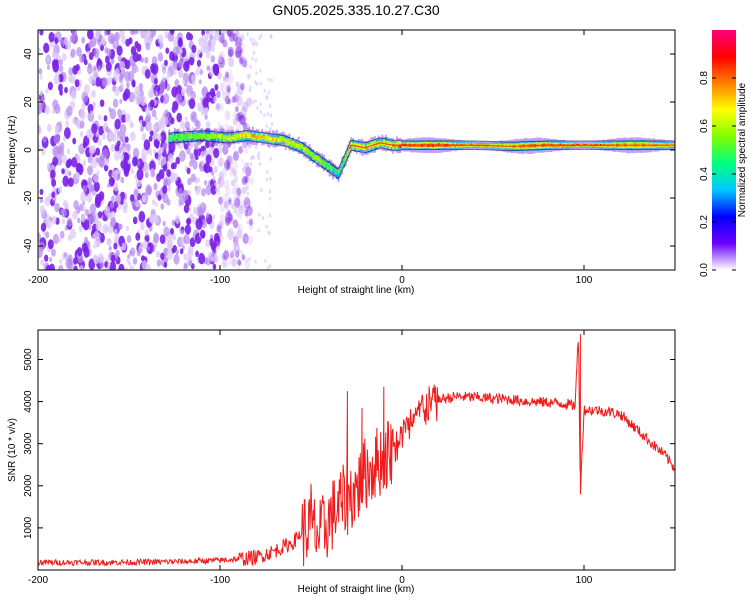 This screenshot has width=750, height=605. I want to click on colorbar-label: Normalized spectral amplitude, so click(742, 149).